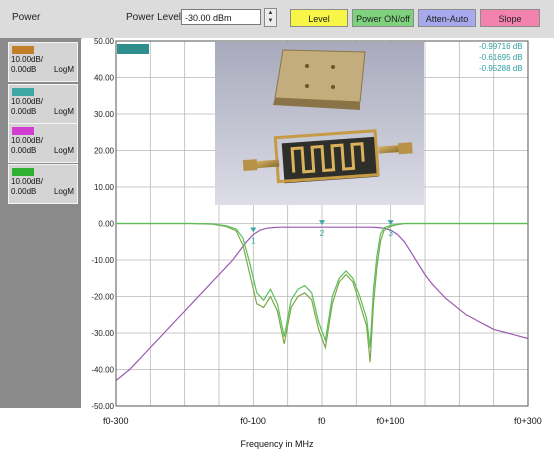 Image resolution: width=554 pixels, height=452 pixels. What do you see at coordinates (390, 421) in the screenshot?
I see `x-tick-label: f0+100` at bounding box center [390, 421].